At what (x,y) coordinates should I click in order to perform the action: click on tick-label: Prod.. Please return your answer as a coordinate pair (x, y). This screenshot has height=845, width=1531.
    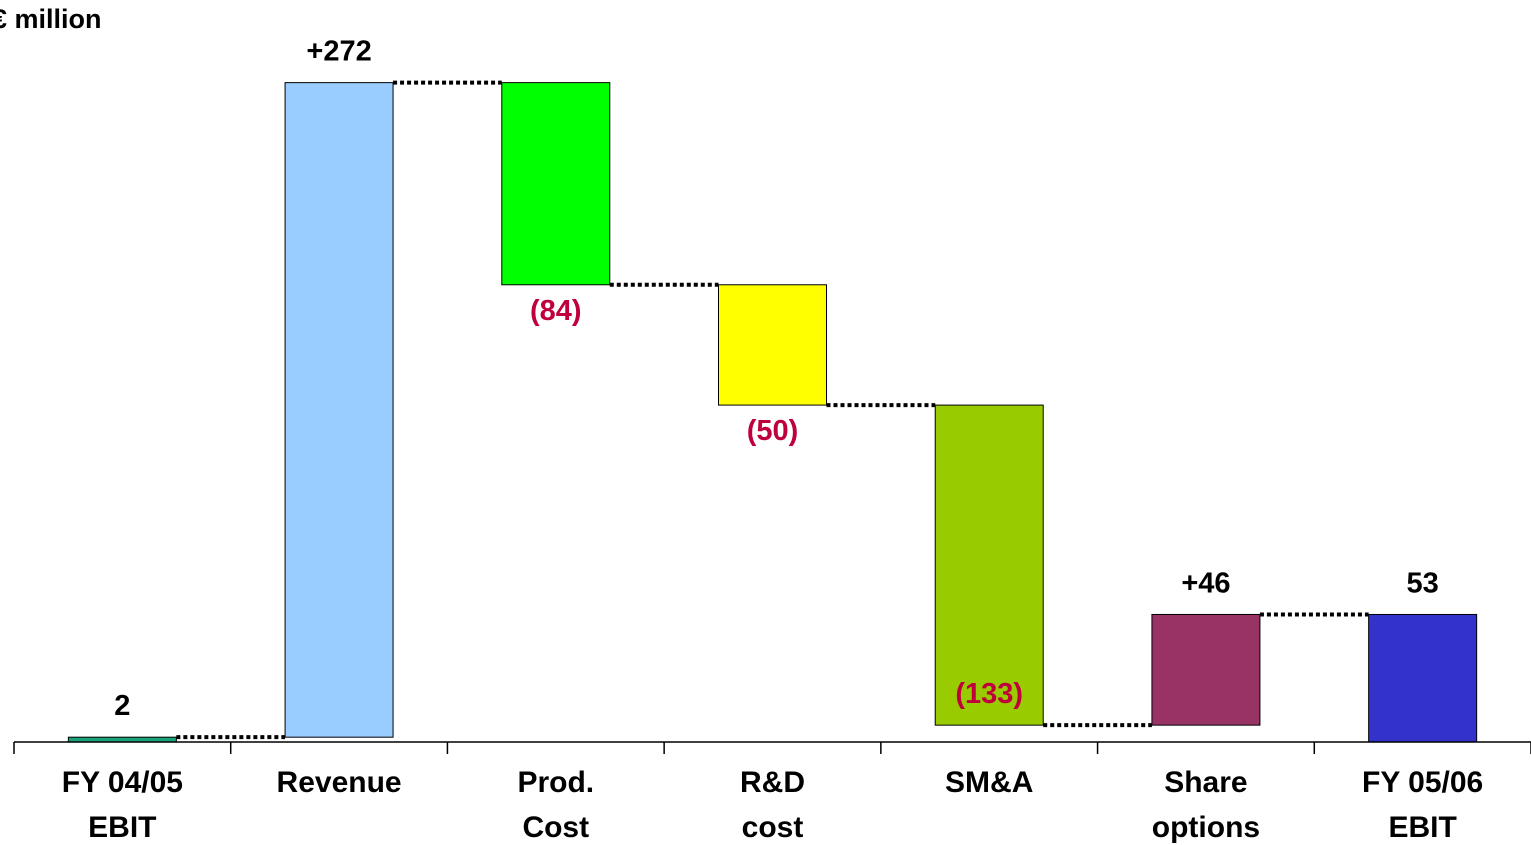
    Looking at the image, I should click on (555, 782).